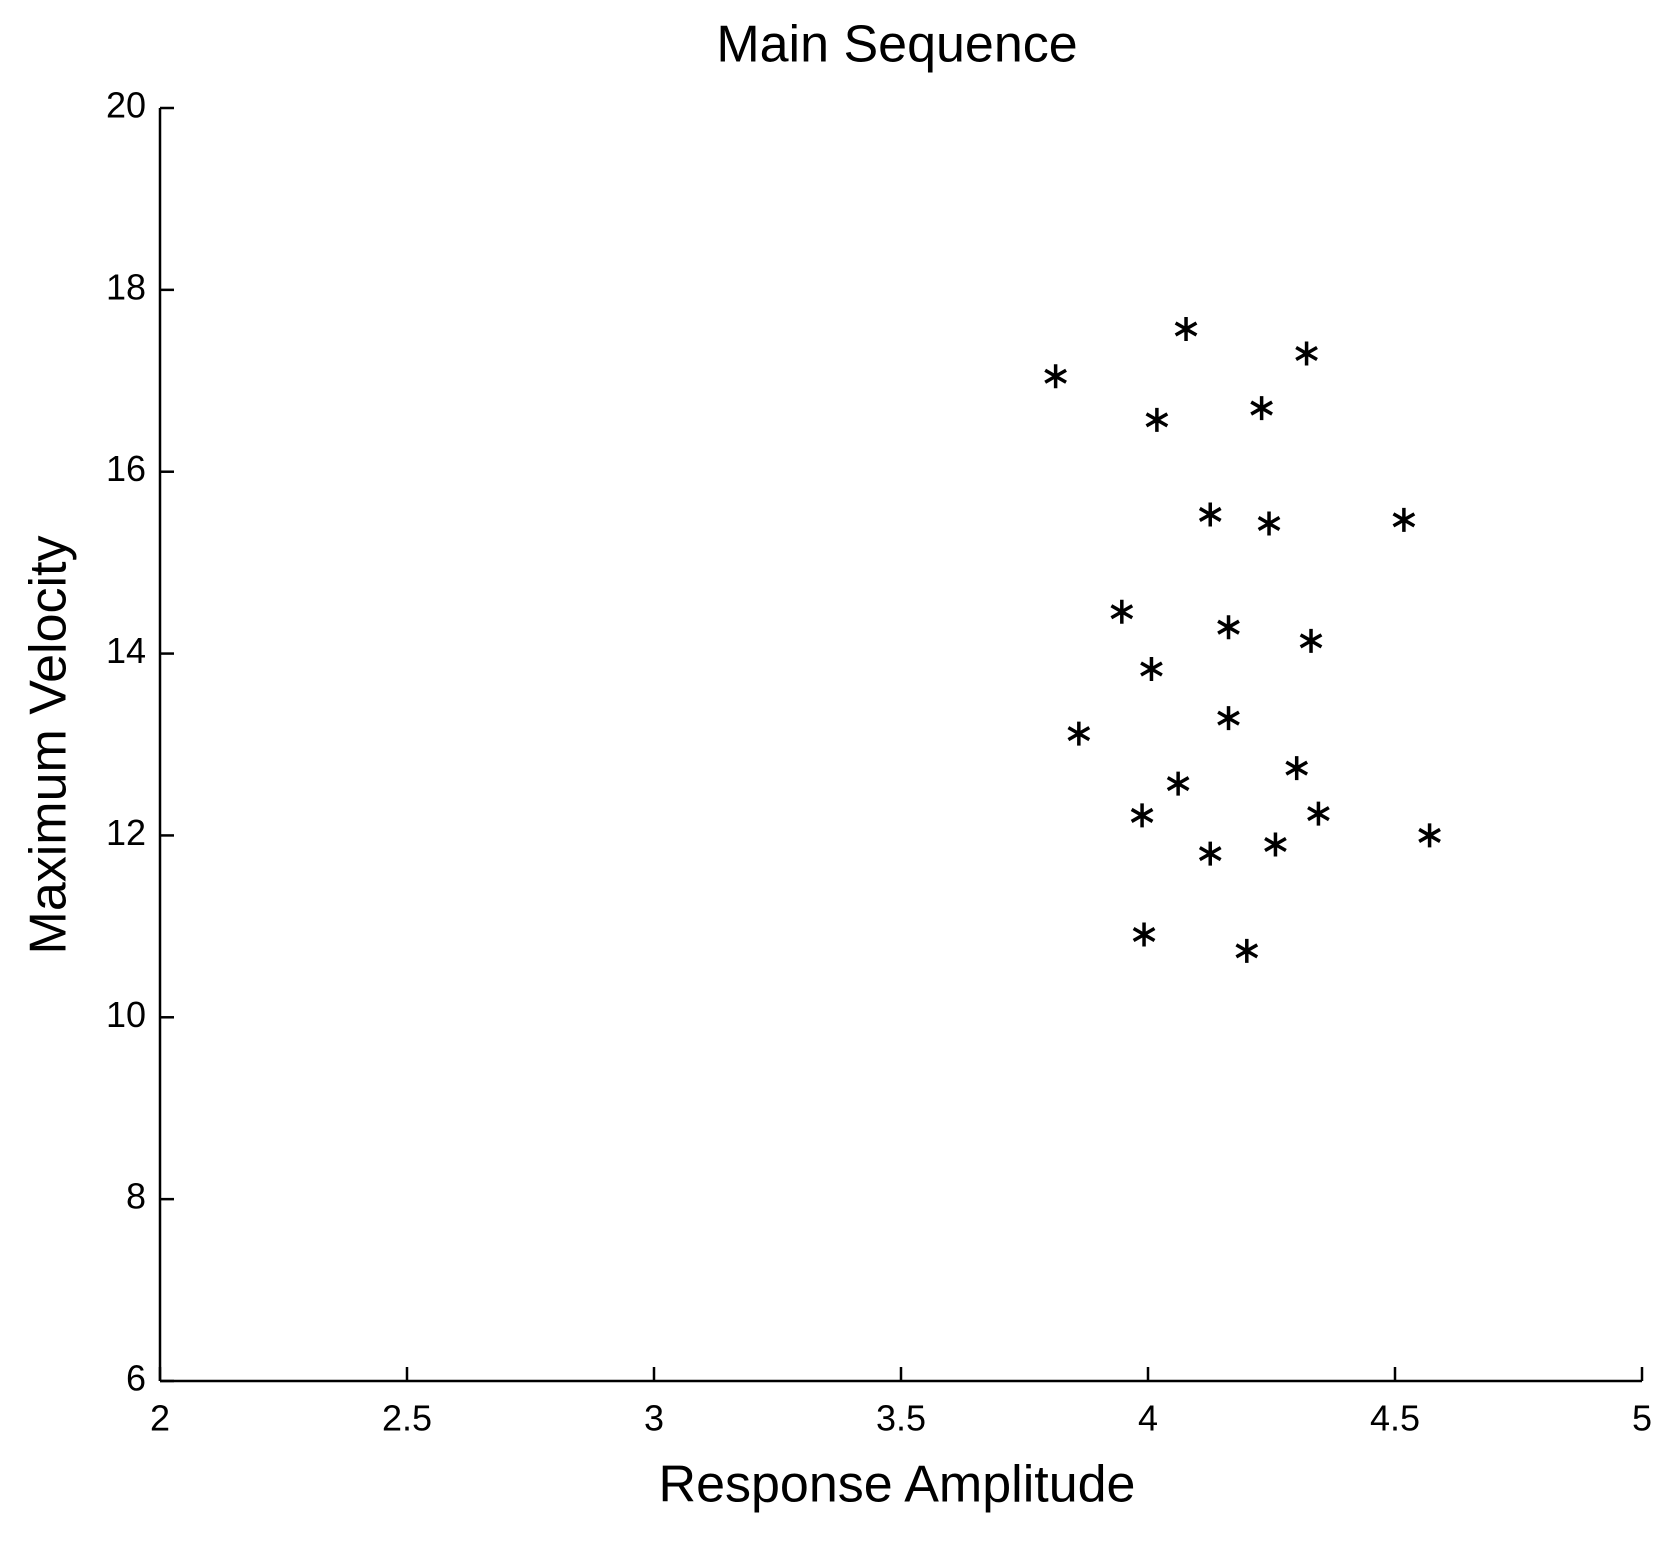 This screenshot has width=1666, height=1541. I want to click on x-tick-label: 3.5, so click(901, 1418).